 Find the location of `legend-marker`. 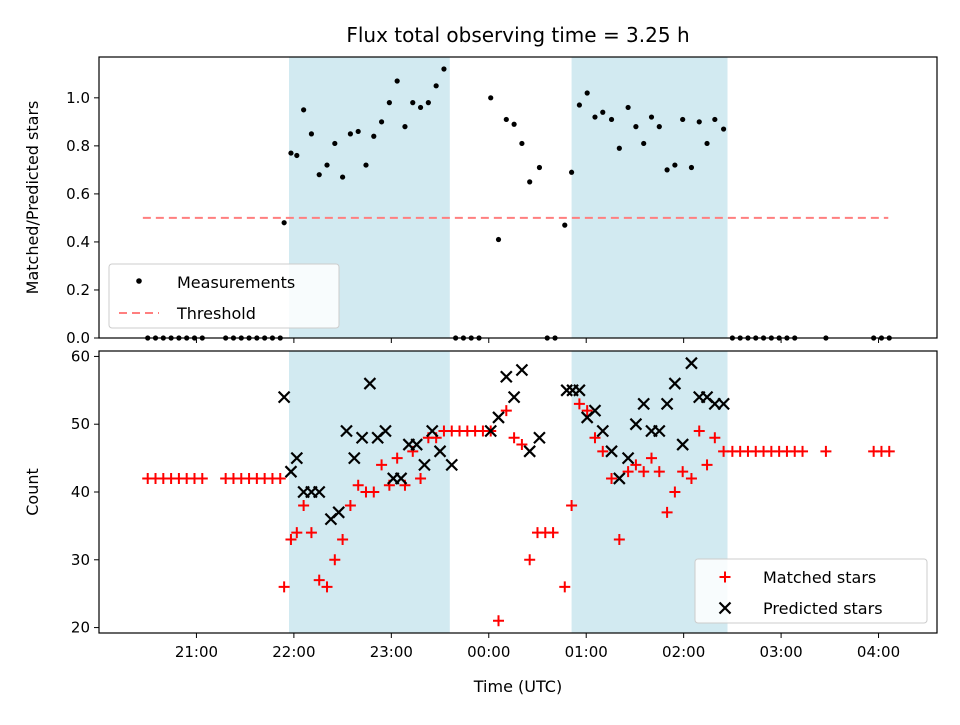

legend-marker is located at coordinates (725, 608).